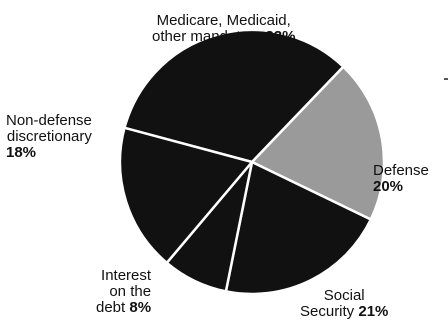 The height and width of the screenshot is (320, 448). I want to click on label-defense-pct: 20%, so click(388, 186).